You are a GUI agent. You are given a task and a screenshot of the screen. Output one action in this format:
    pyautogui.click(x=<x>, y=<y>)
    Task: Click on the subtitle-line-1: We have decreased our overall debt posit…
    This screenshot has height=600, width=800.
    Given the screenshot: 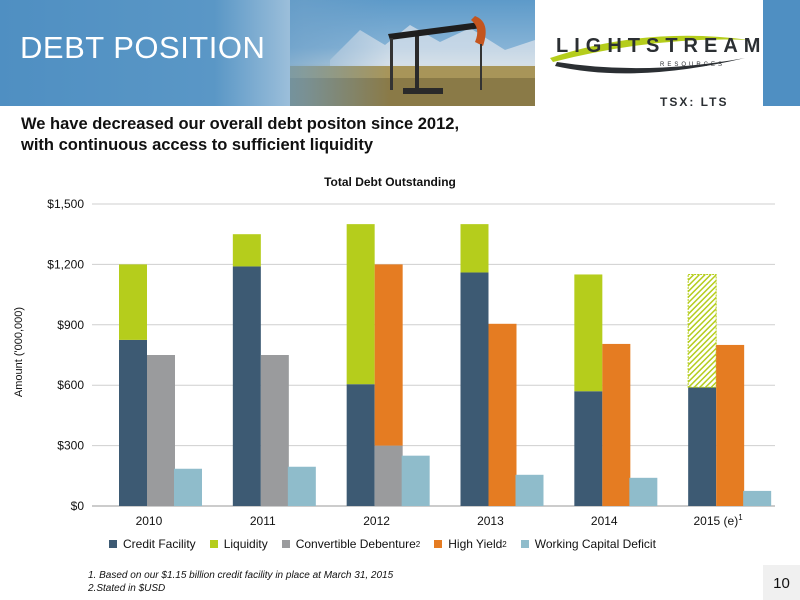 What is the action you would take?
    pyautogui.click(x=240, y=124)
    